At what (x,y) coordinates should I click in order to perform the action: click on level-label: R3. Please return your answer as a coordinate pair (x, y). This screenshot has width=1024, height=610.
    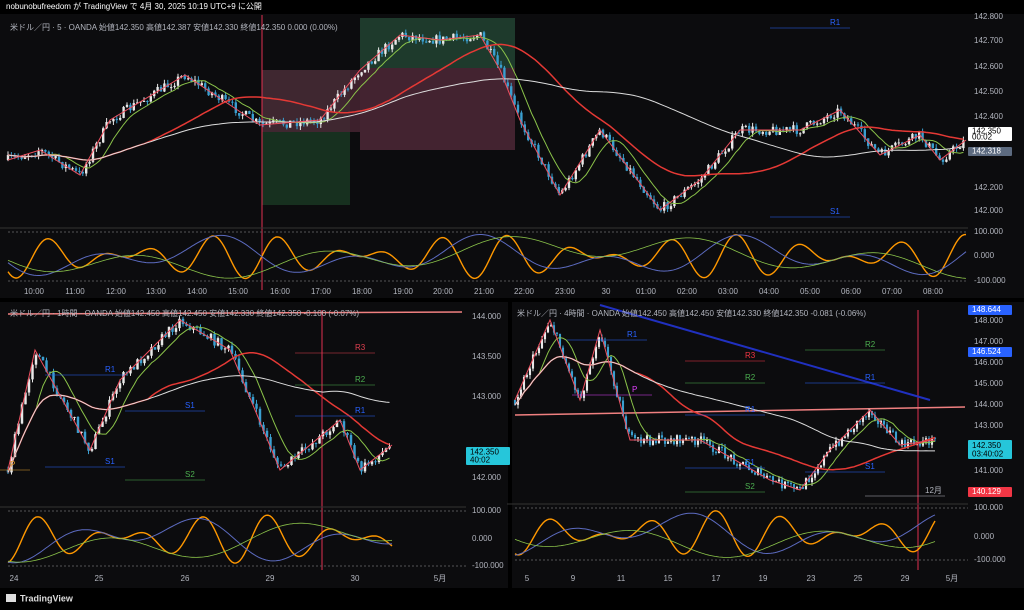
    Looking at the image, I should click on (750, 355).